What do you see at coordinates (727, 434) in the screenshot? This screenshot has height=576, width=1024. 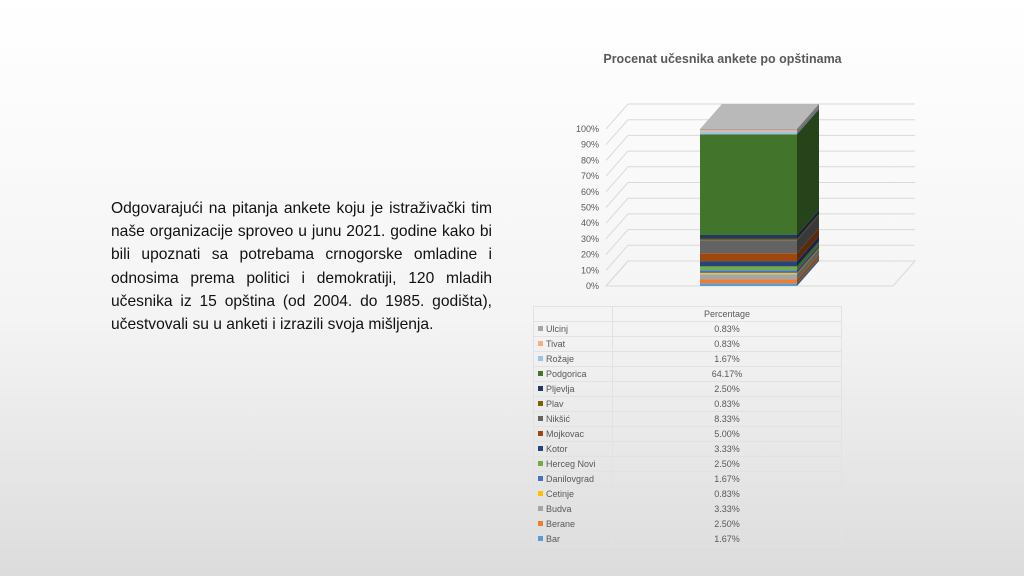 I see `data-value-cell: 5.00%` at bounding box center [727, 434].